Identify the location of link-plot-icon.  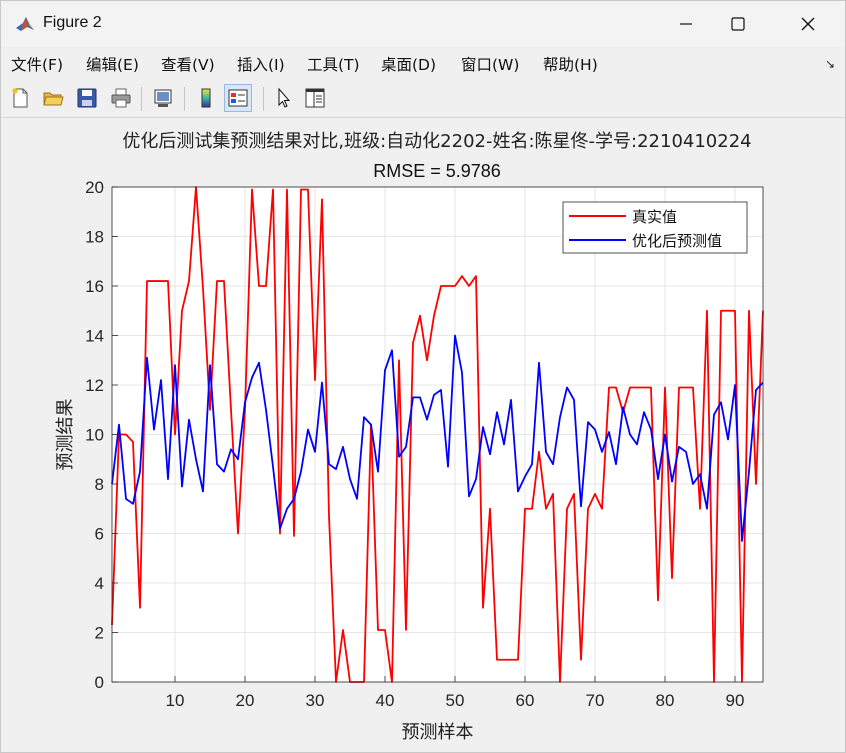
(163, 98).